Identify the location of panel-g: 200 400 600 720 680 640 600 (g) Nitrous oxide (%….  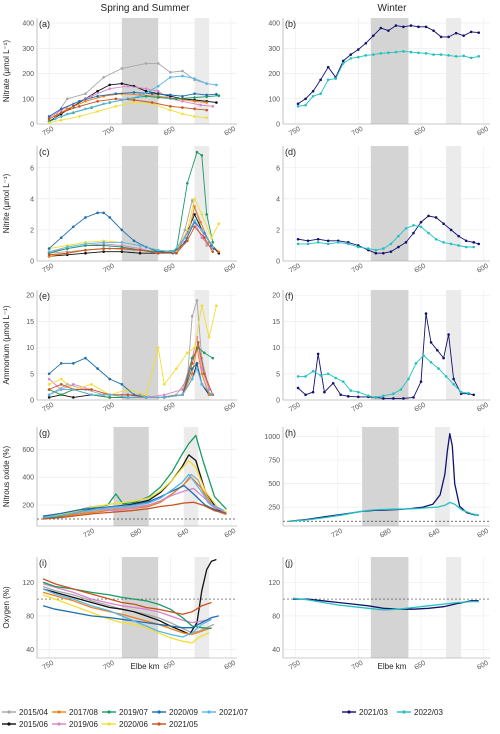
(119, 483).